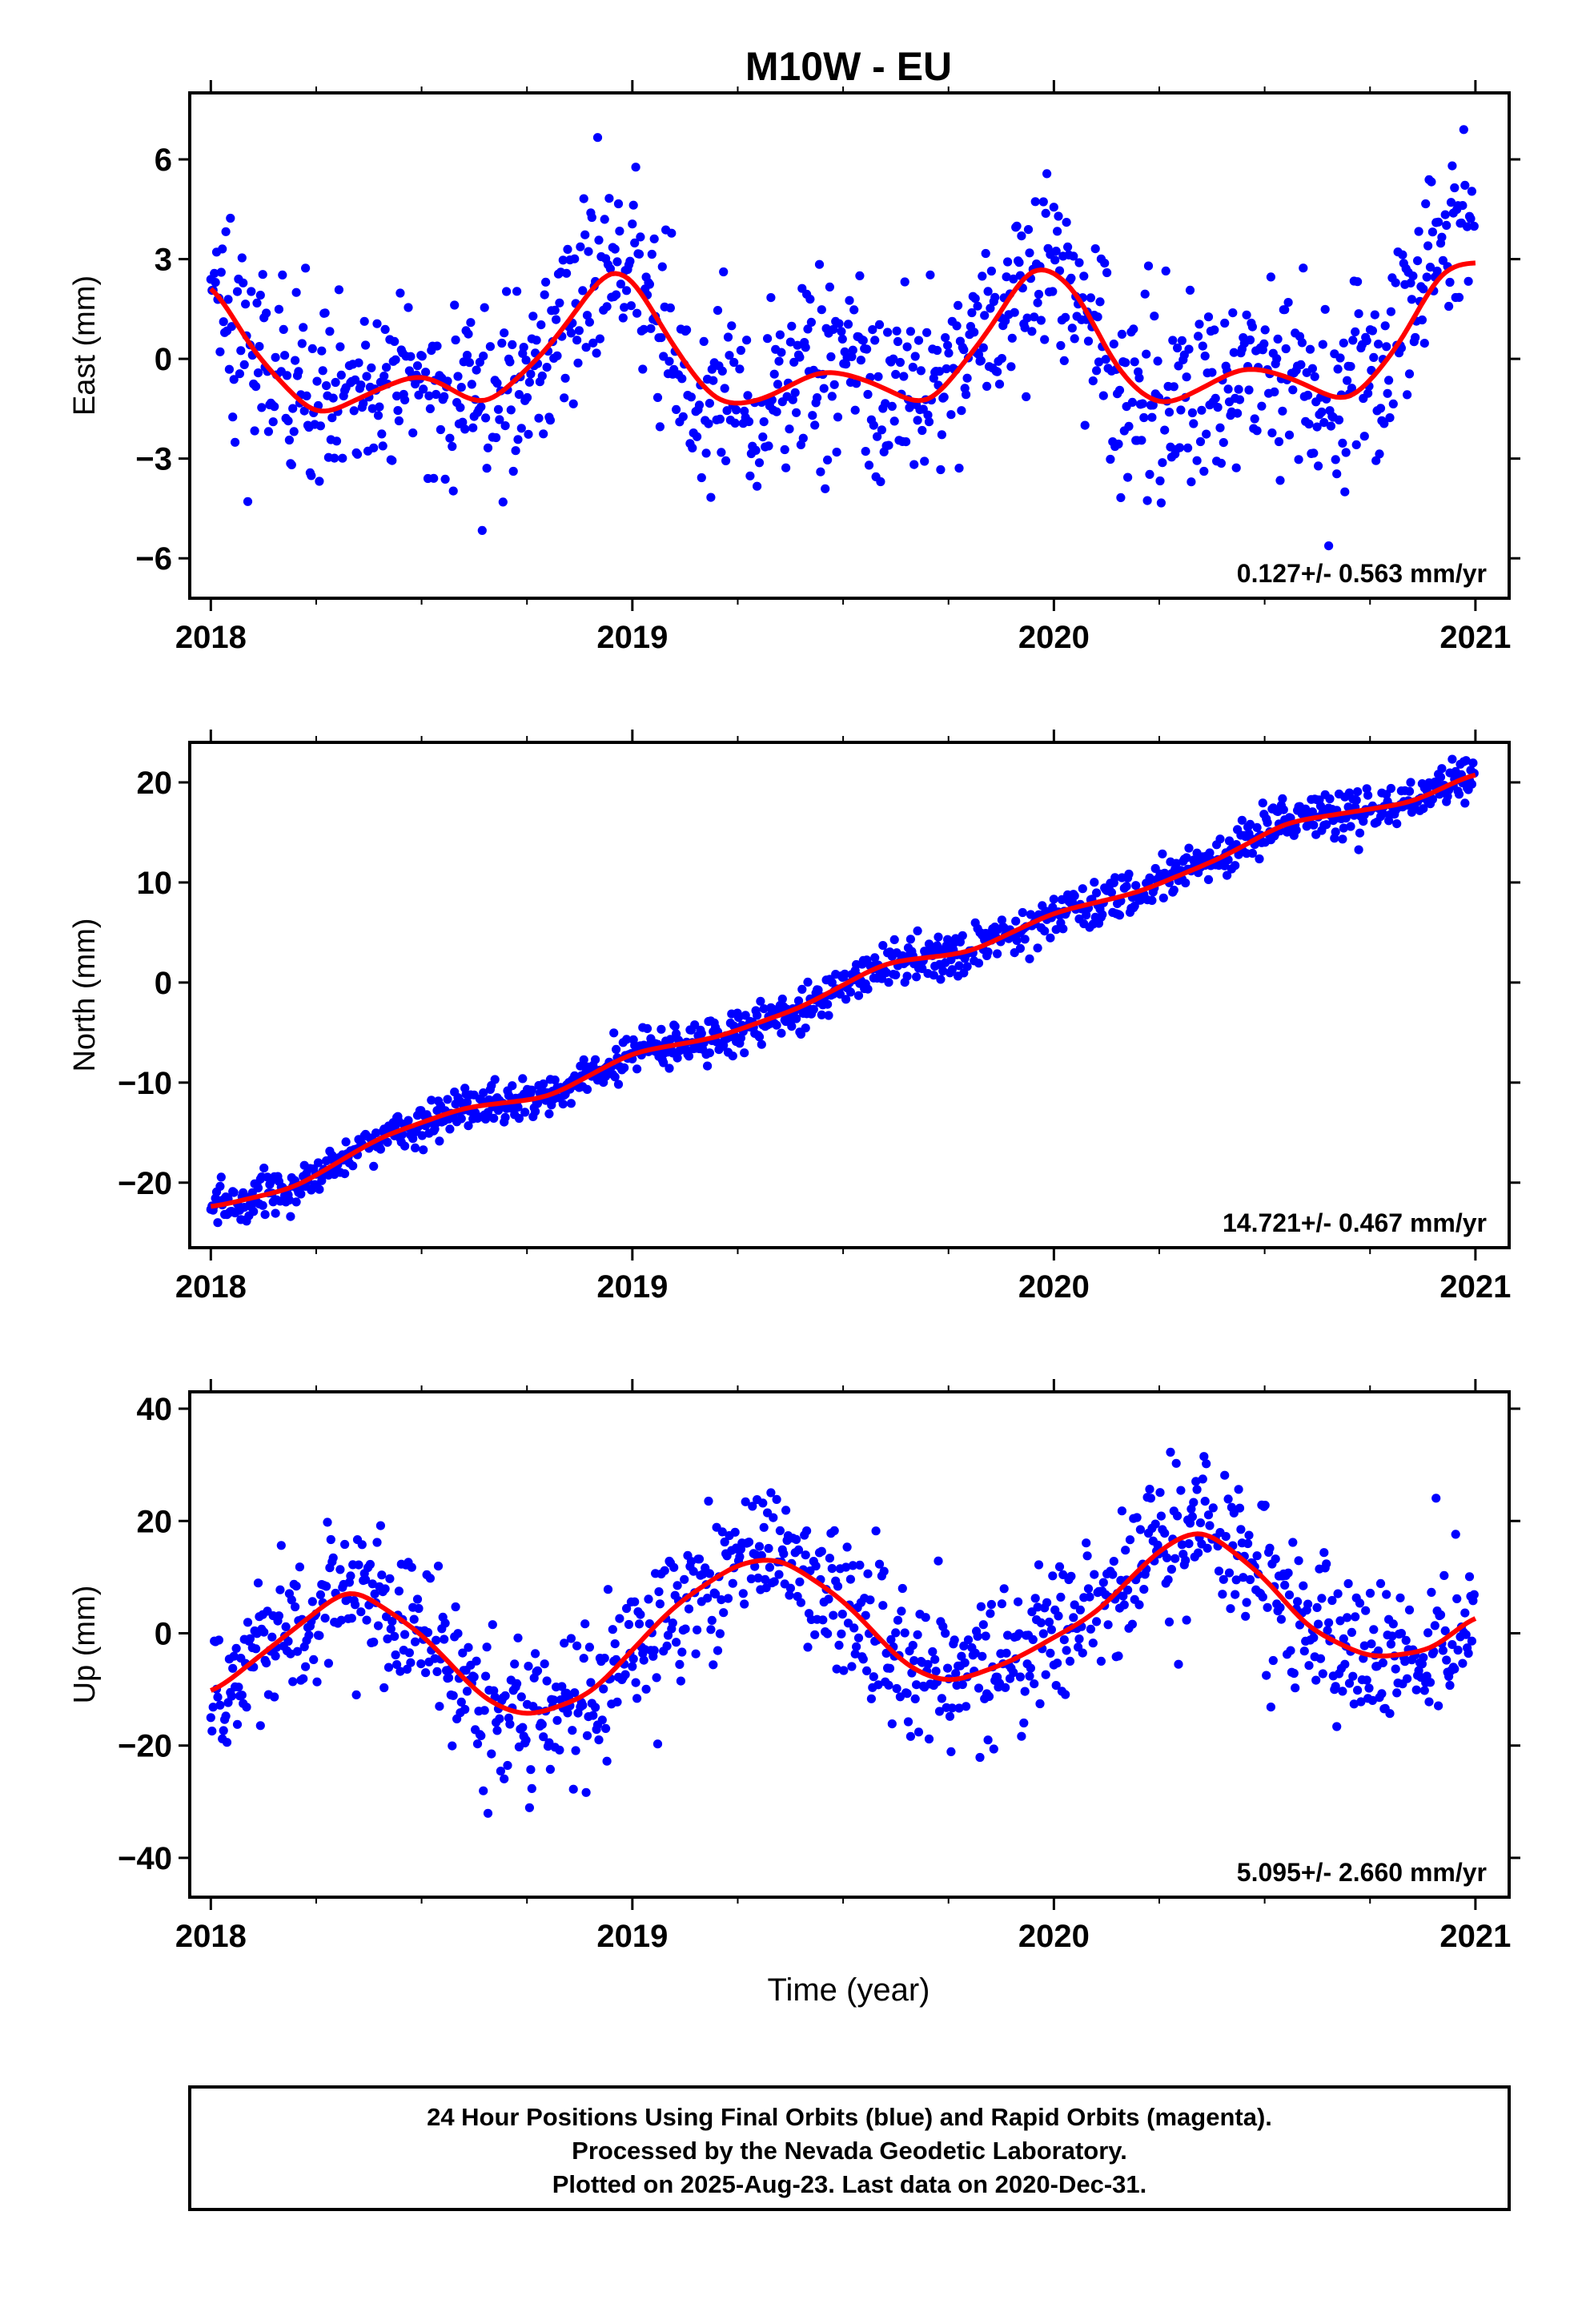 This screenshot has width=1582, height=2324. Describe the element at coordinates (632, 637) in the screenshot. I see `east-x-tick-label: 2019` at that location.